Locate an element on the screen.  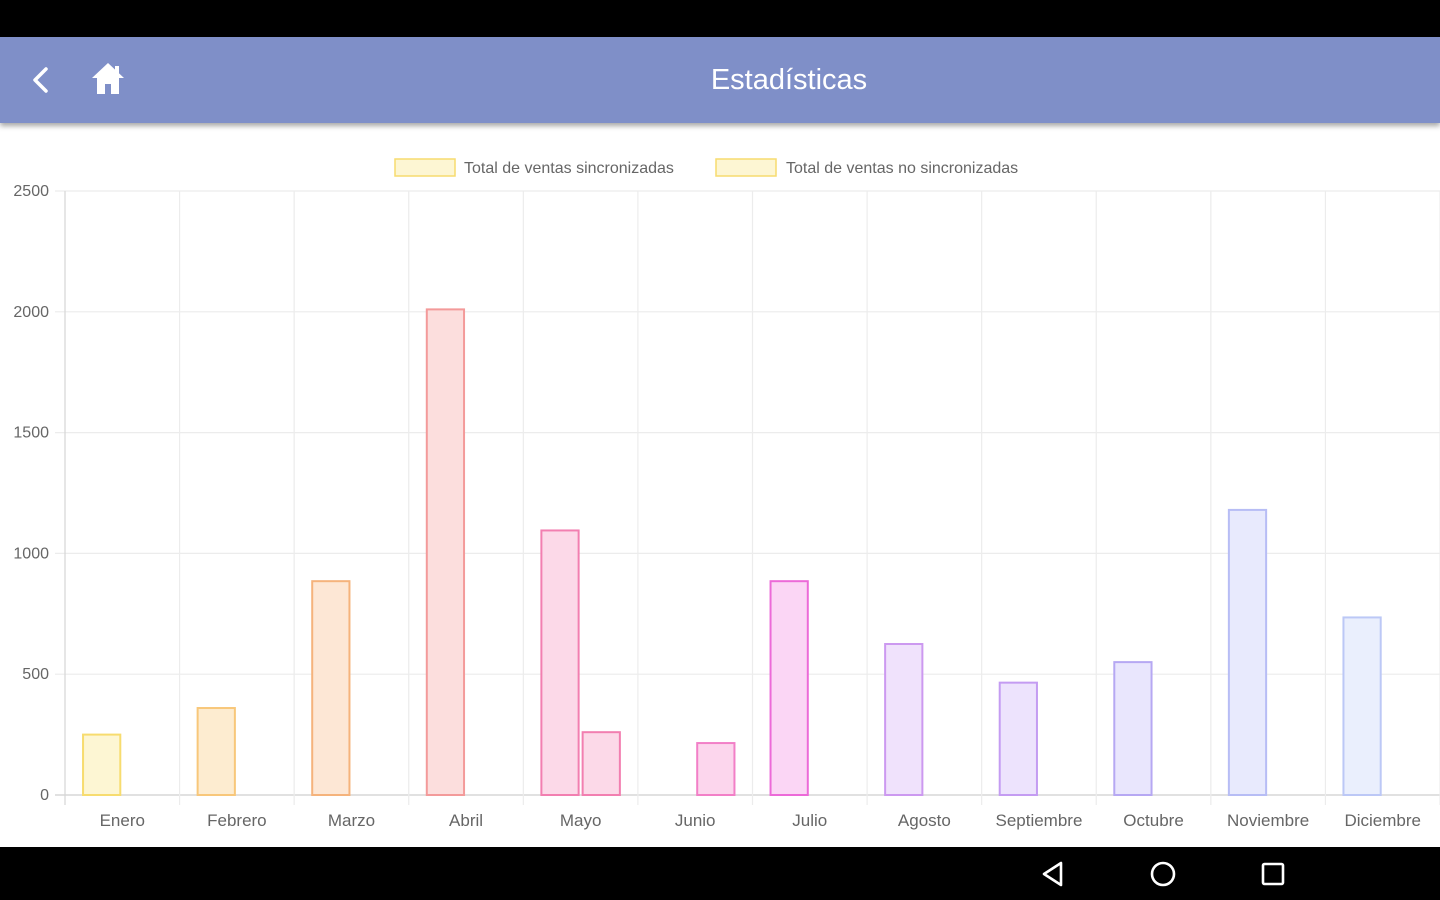
chevron-left-icon is located at coordinates (41, 80).